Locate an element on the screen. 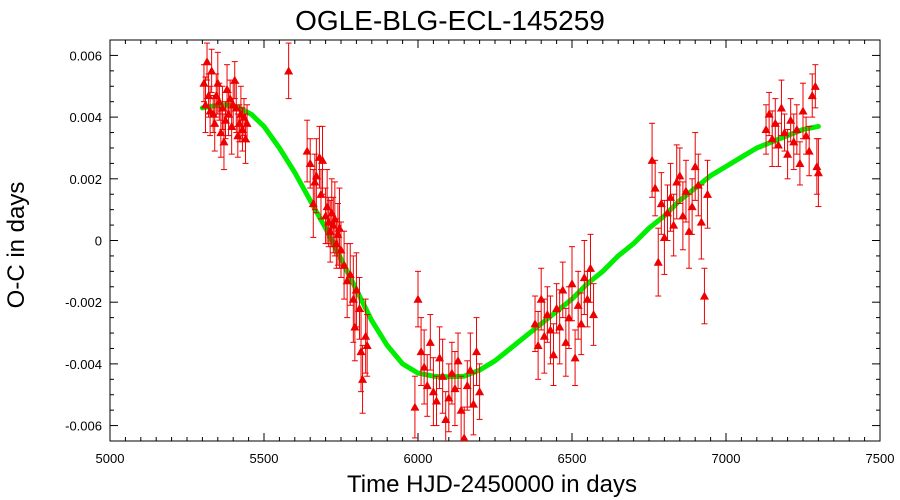 This screenshot has width=900, height=500. y-tick-label: 0.004 is located at coordinates (85, 117).